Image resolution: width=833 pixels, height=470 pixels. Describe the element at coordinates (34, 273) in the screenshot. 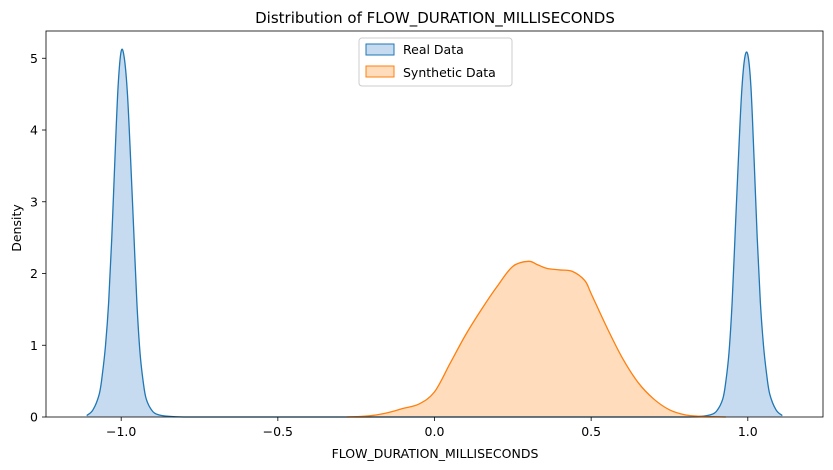

I see `y-tick-label: 2` at that location.